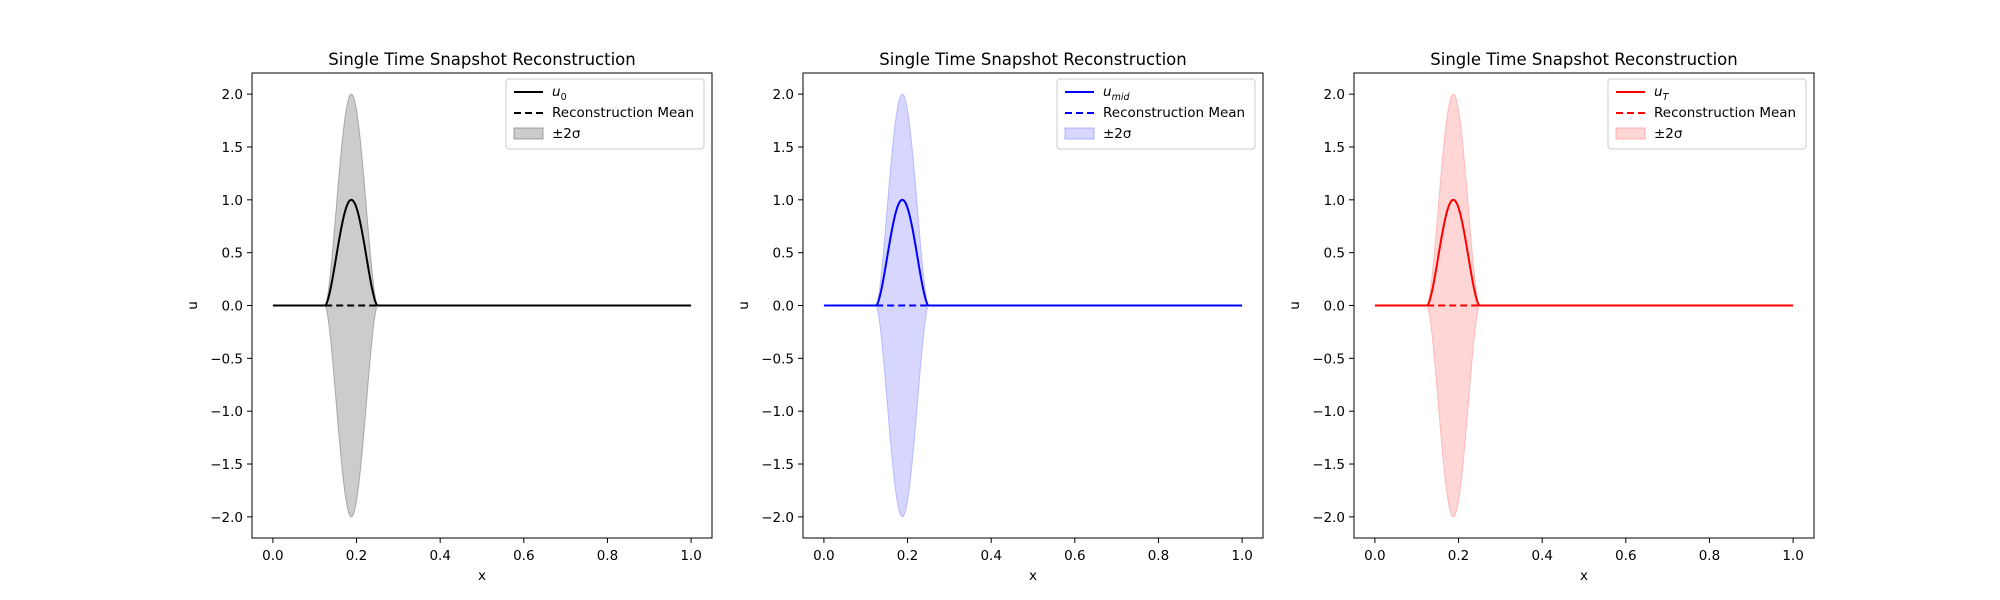 The image size is (2000, 600). I want to click on legend: uT Reconstruction Mean ±2σ, so click(1707, 114).